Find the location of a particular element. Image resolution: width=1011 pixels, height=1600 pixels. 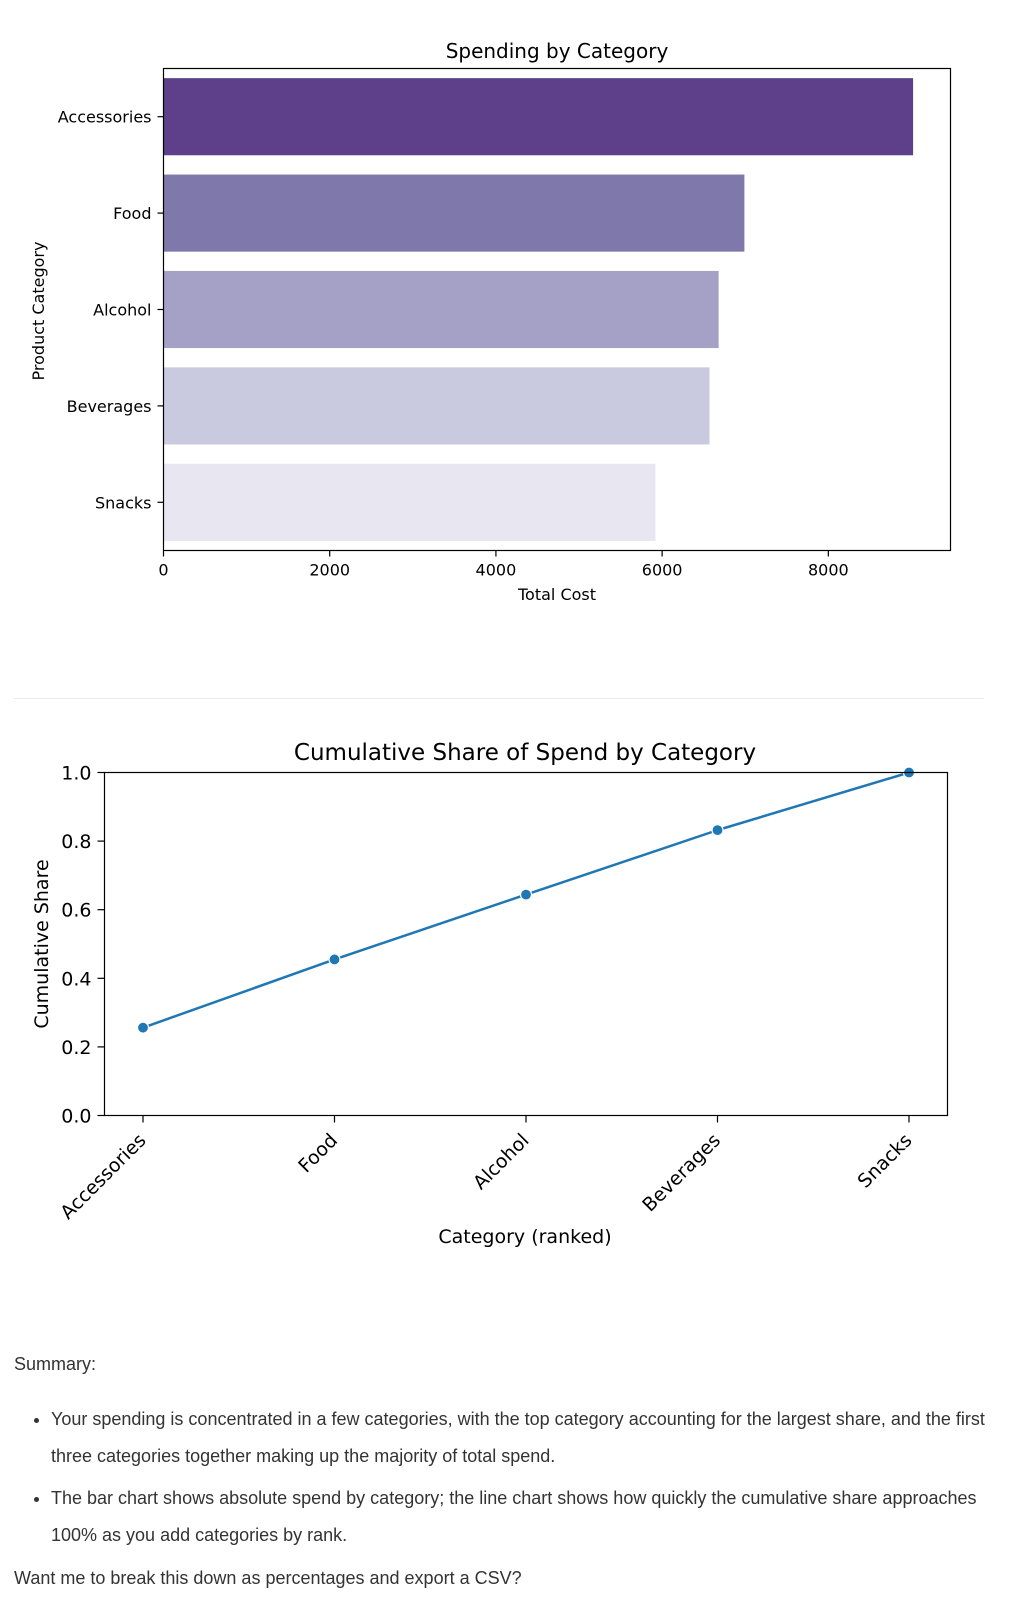

bar-ytick-label: Beverages is located at coordinates (109, 406).